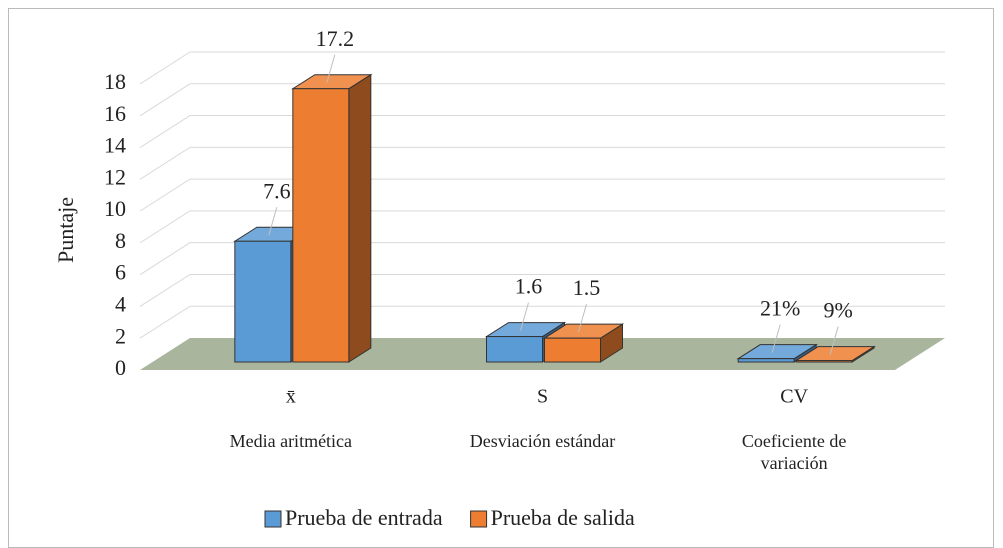  I want to click on data-label: 21%, so click(780, 308).